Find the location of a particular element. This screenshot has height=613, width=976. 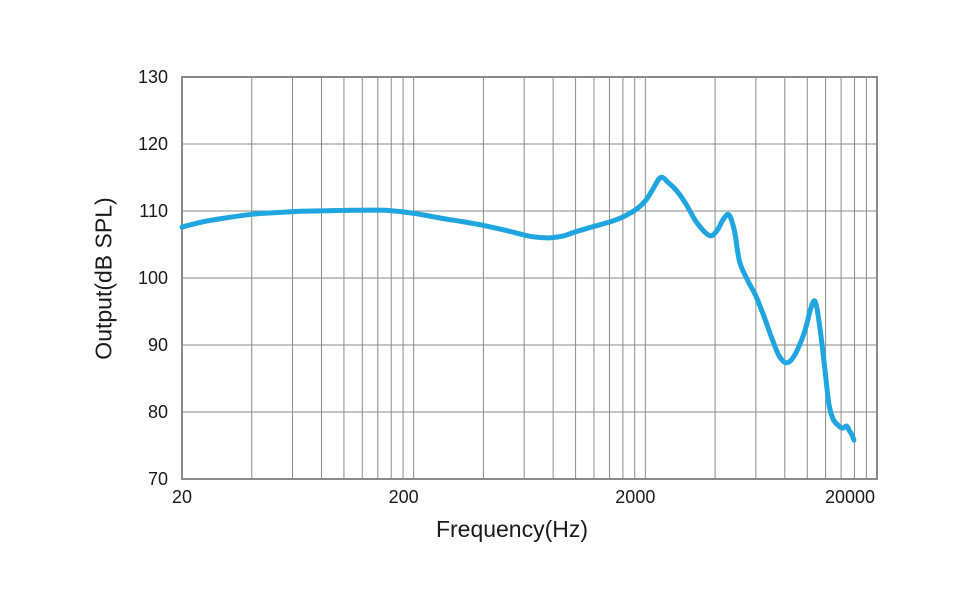

x-axis-title: Frequency(Hz) is located at coordinates (512, 529).